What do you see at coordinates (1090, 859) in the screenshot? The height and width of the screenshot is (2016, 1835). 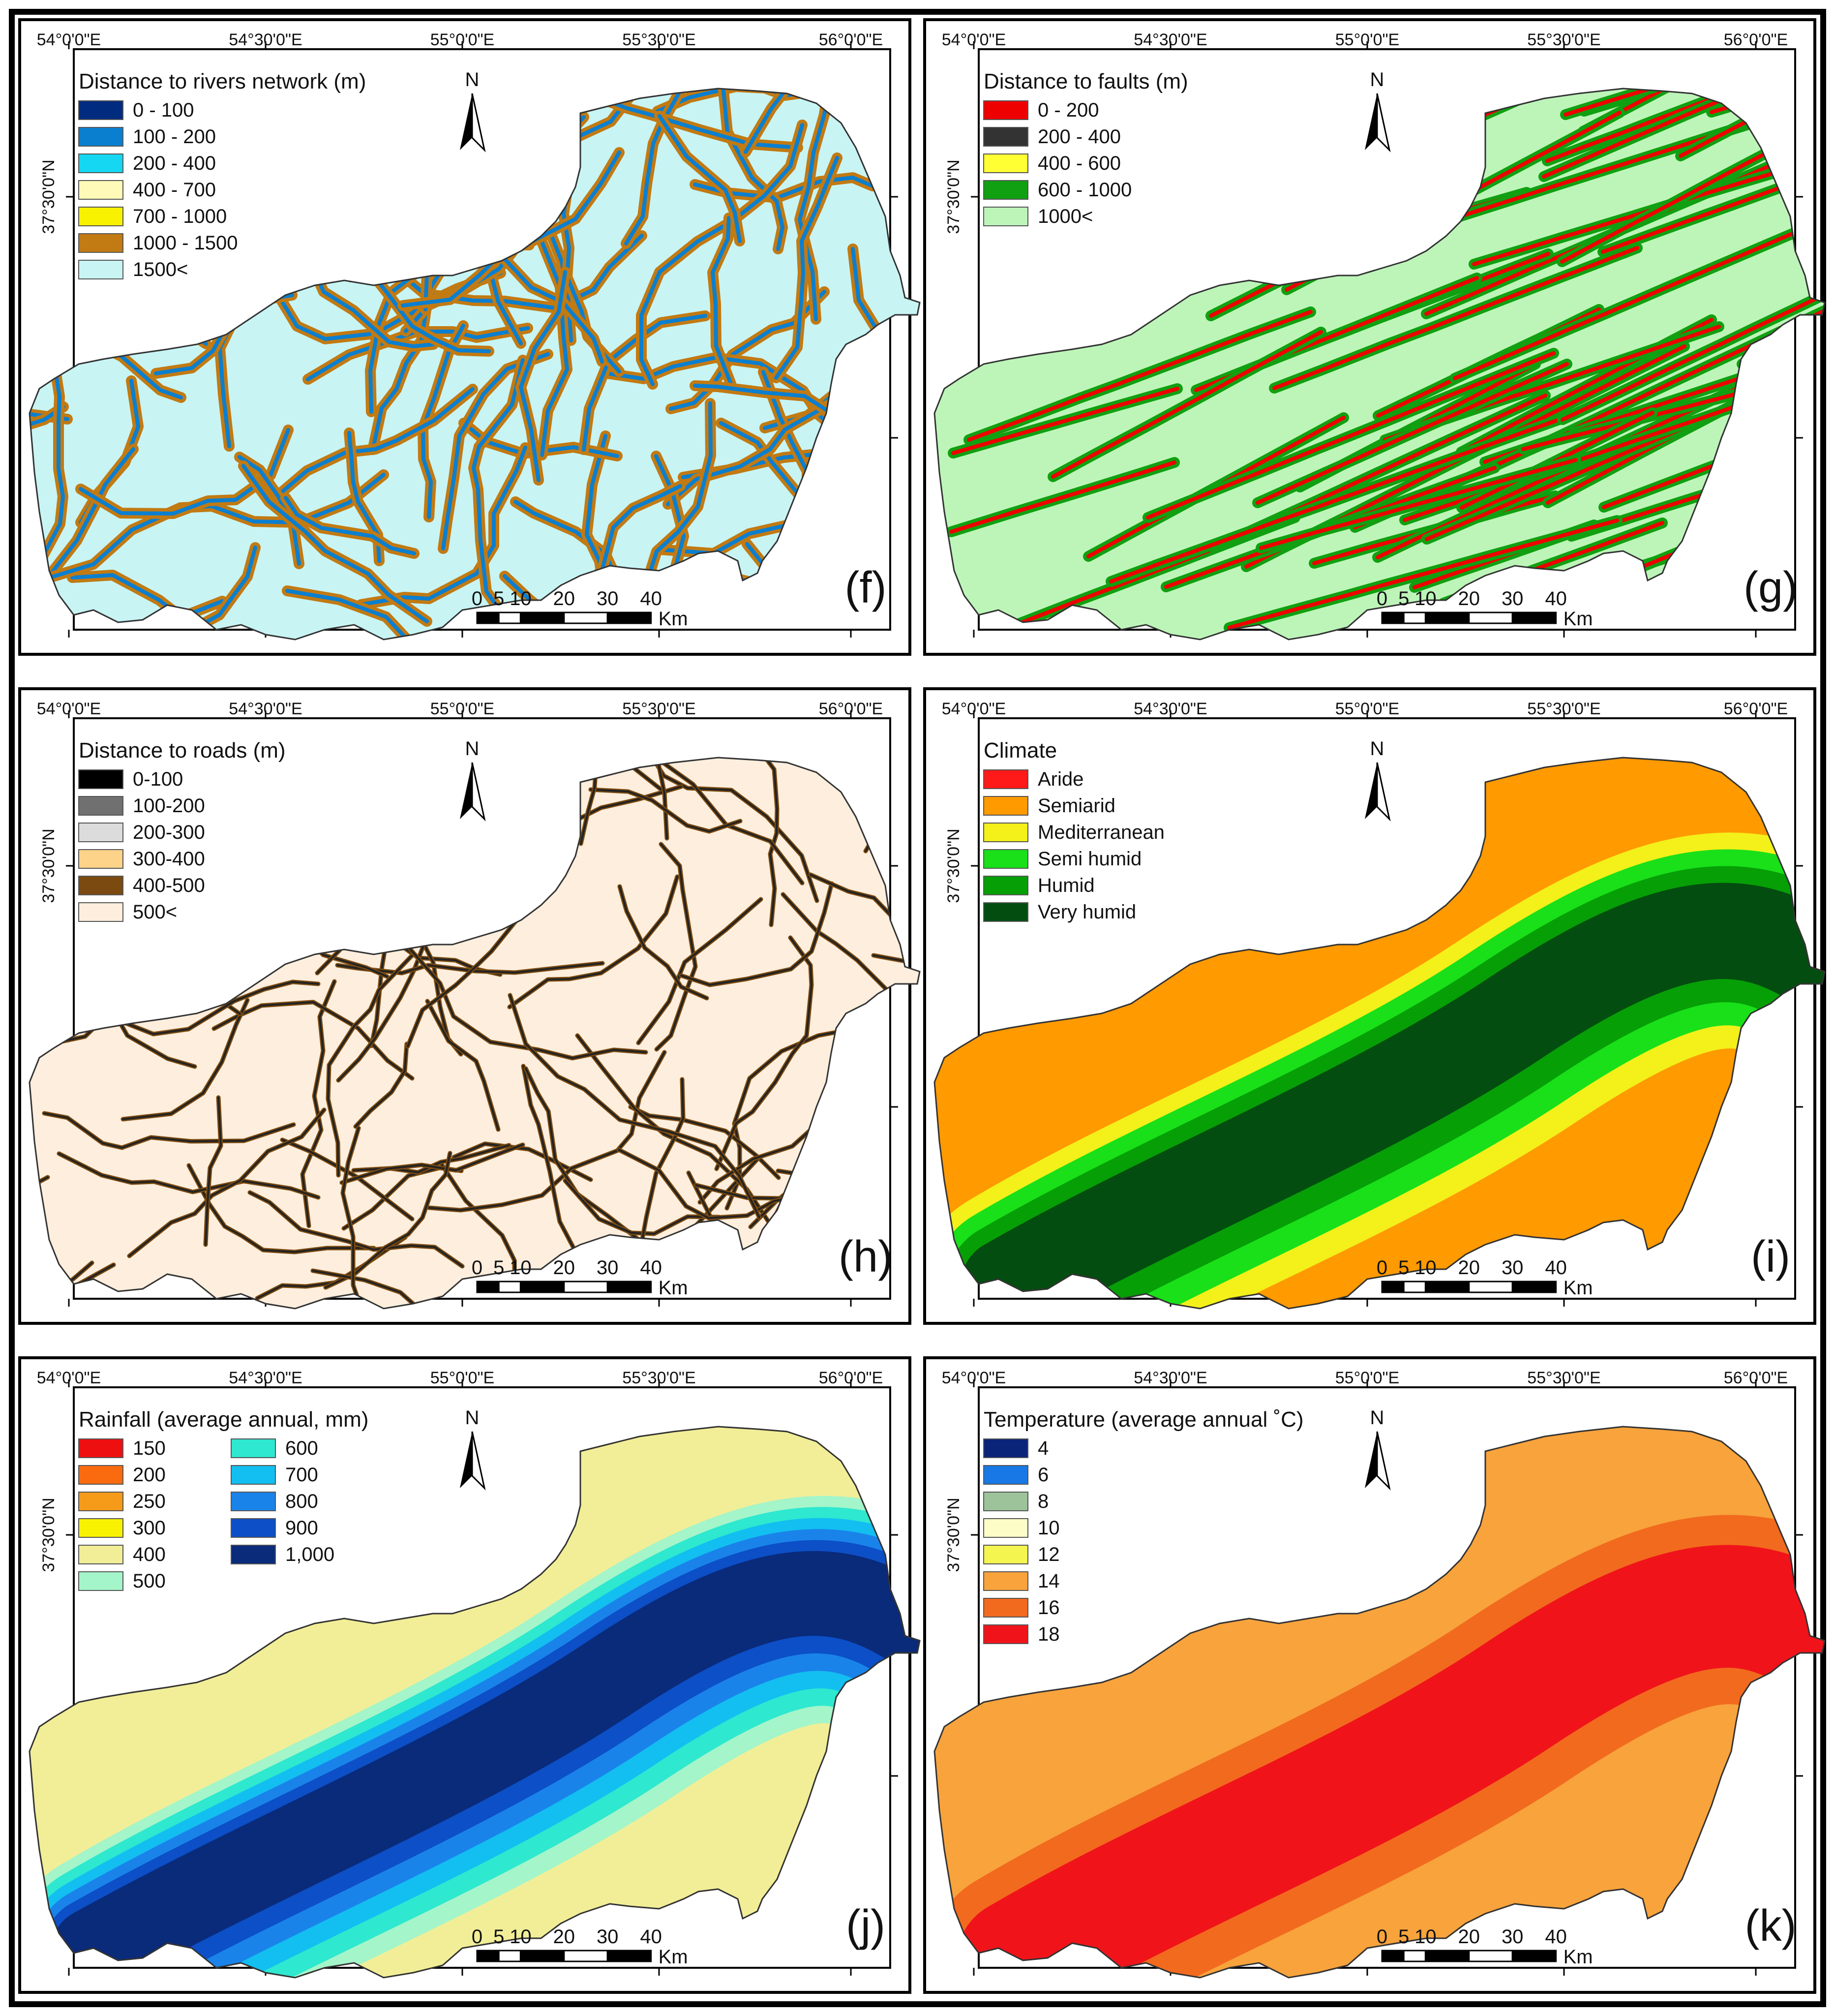 I see `legend-label: Semi humid` at bounding box center [1090, 859].